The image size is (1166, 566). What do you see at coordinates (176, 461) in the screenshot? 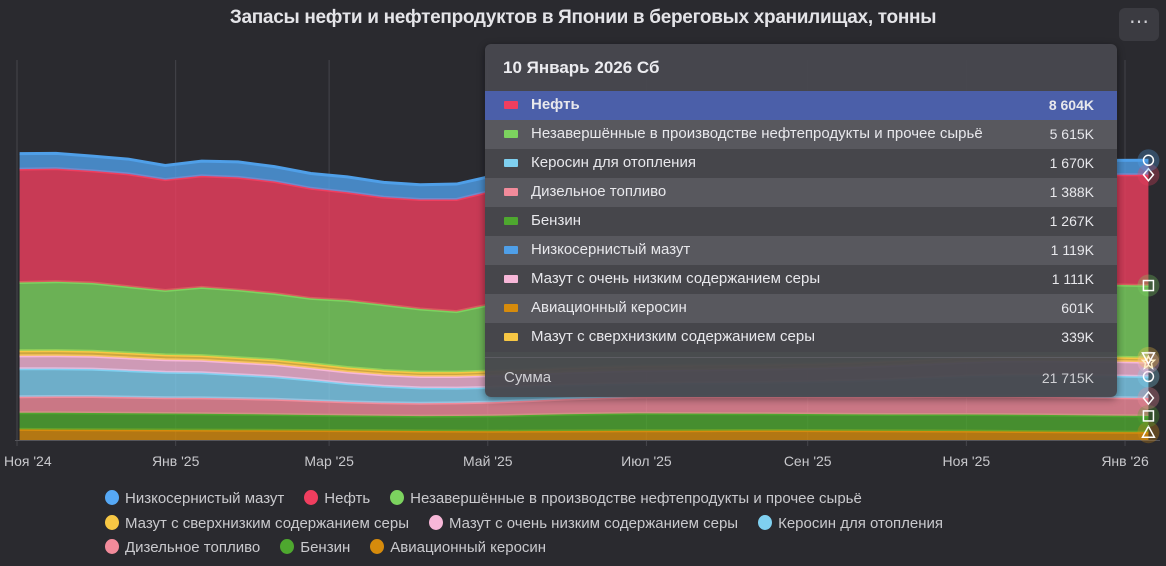
I see `x-tick-label: Янв '25` at bounding box center [176, 461].